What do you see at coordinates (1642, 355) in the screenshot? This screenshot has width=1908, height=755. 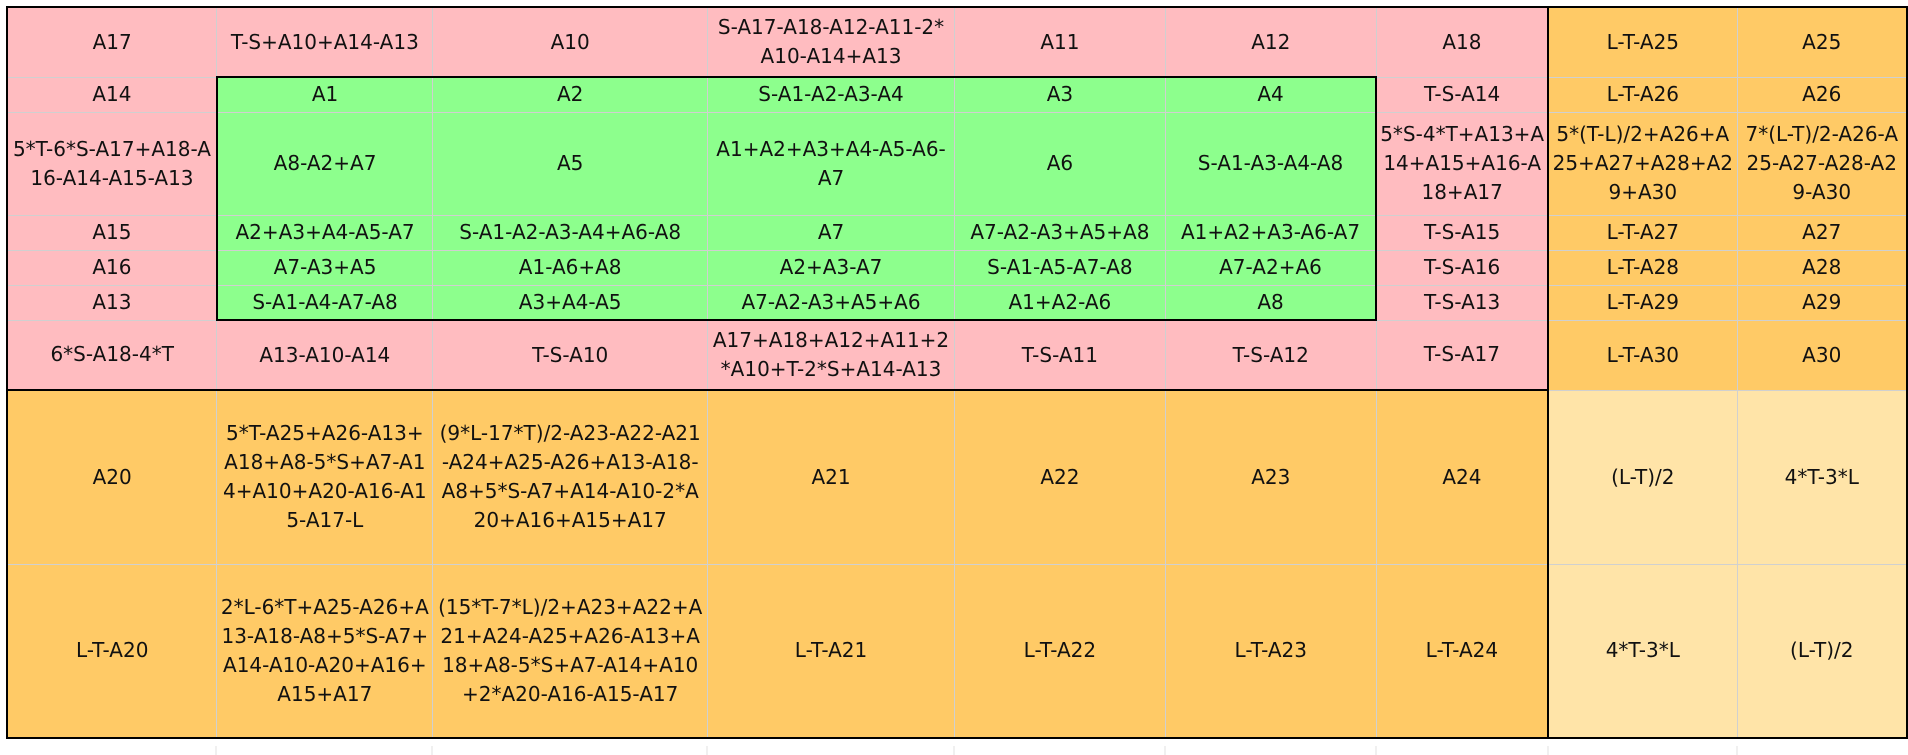 I see `grid-cell: L-T-A30` at bounding box center [1642, 355].